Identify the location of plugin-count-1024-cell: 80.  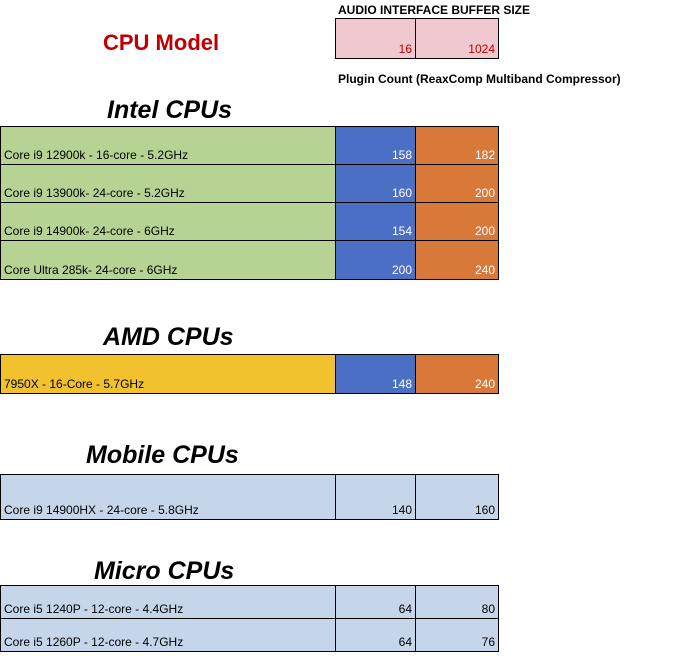
(457, 602).